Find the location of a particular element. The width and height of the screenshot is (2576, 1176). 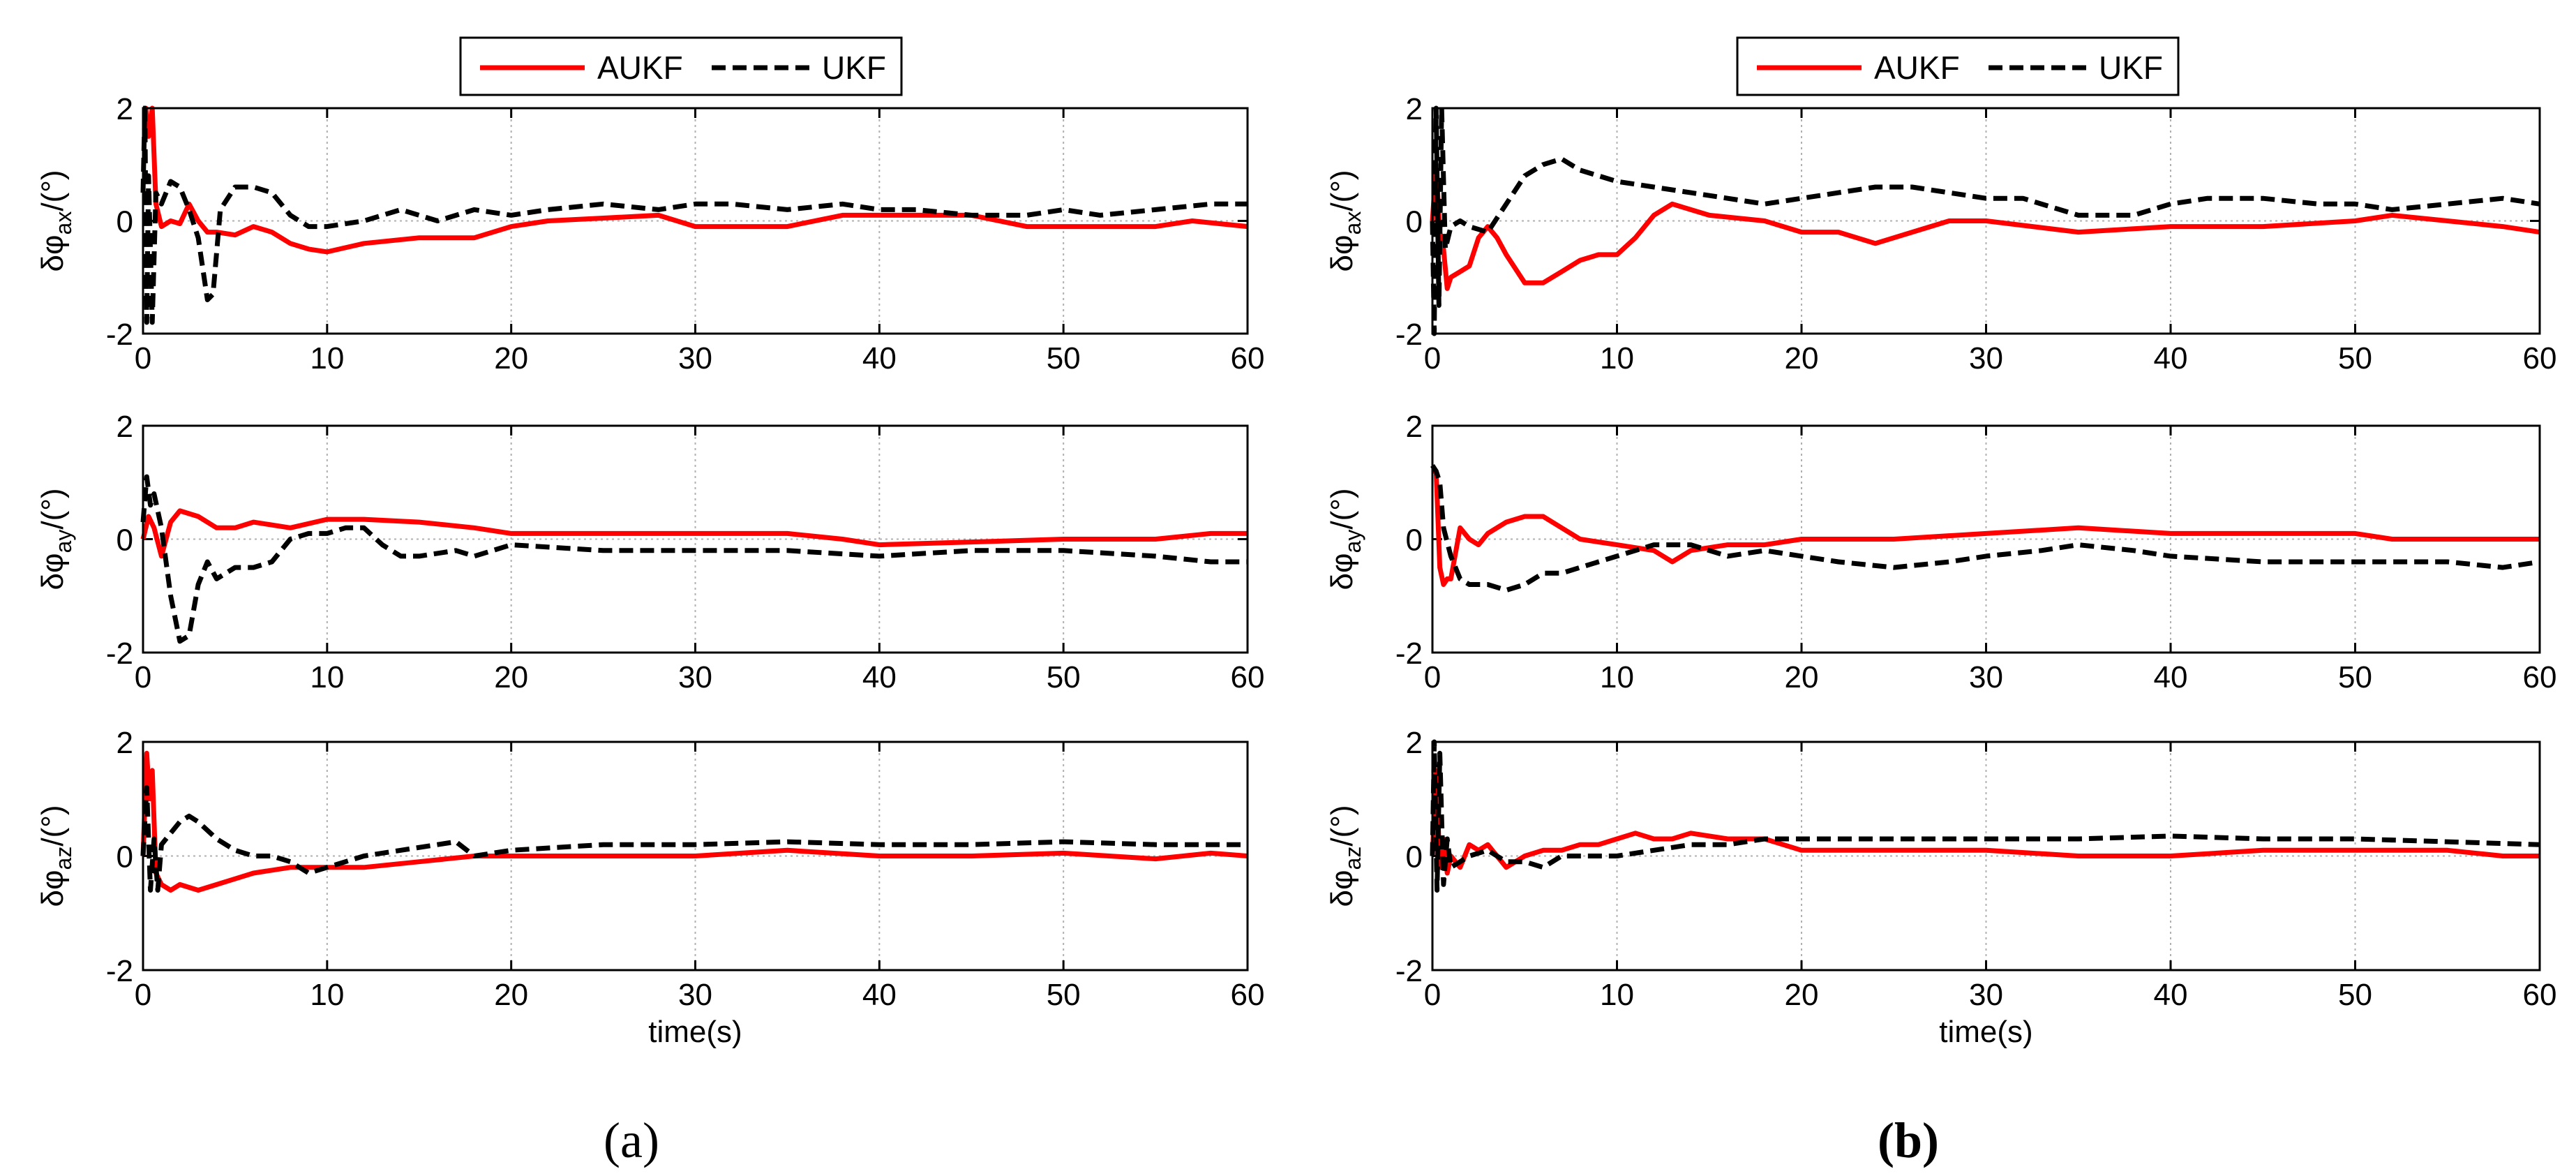

legend-b-aukf-label: AUKF is located at coordinates (1917, 68).